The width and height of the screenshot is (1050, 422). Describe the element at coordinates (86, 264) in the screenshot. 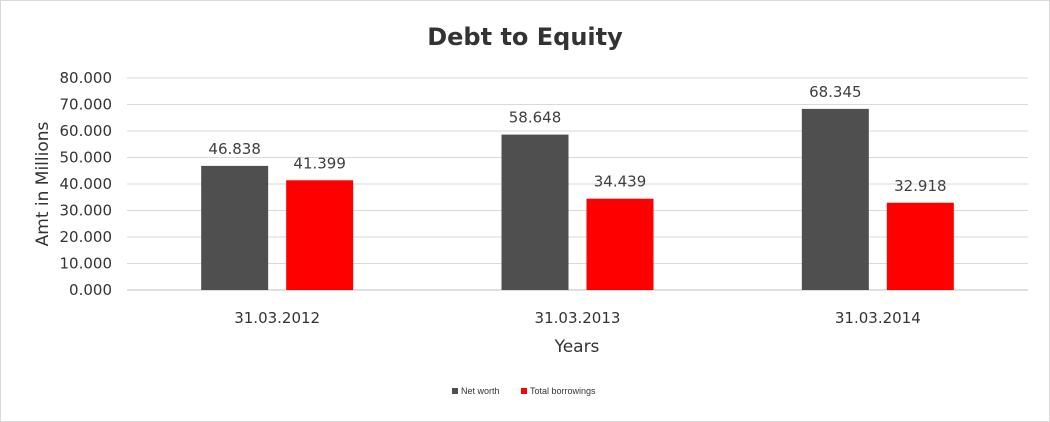

I see `y-tick-label: 10.000` at that location.